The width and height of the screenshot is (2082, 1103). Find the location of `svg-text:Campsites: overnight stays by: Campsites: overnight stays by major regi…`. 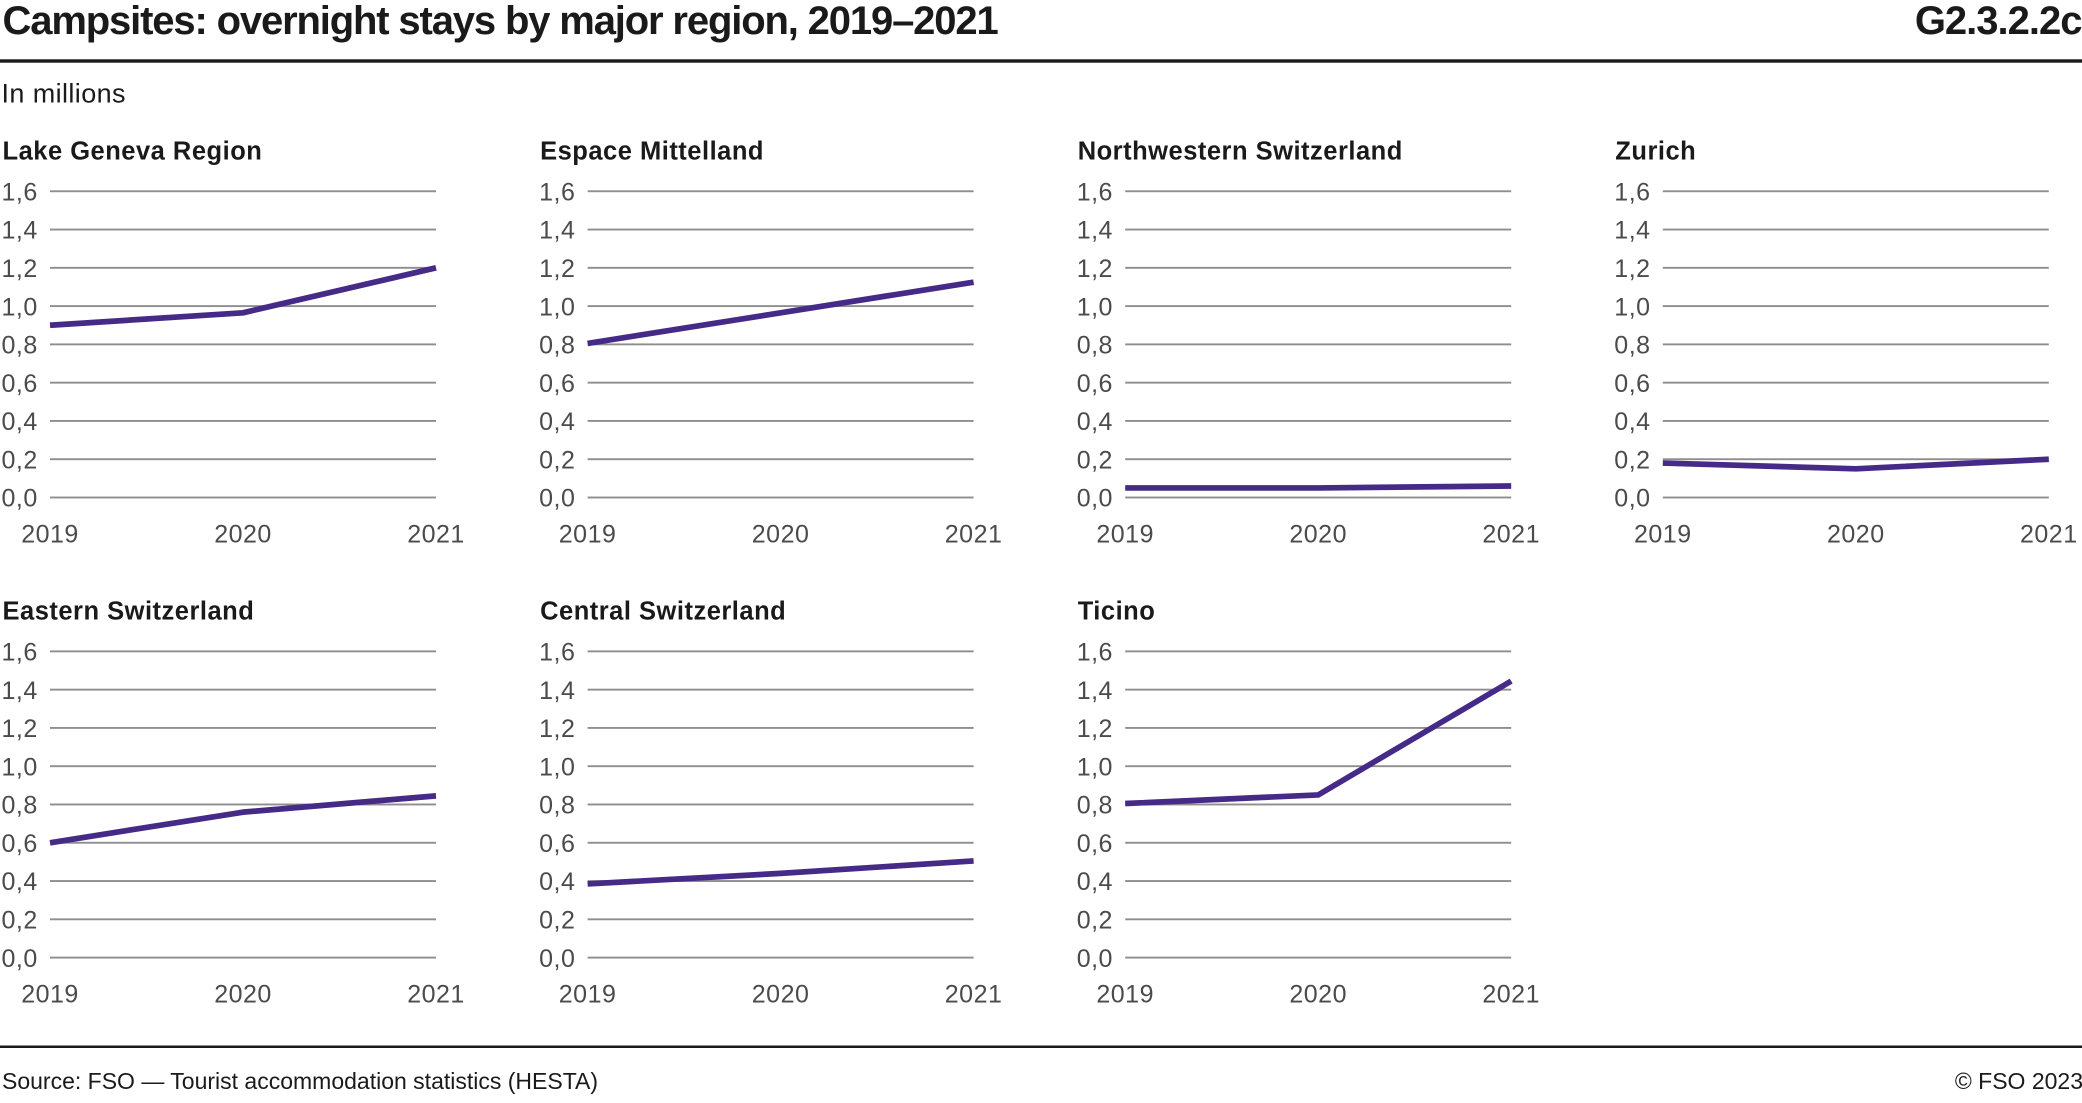

svg-text:Campsites: overnight stays by: Campsites: overnight stays by major regi… is located at coordinates (501, 21).